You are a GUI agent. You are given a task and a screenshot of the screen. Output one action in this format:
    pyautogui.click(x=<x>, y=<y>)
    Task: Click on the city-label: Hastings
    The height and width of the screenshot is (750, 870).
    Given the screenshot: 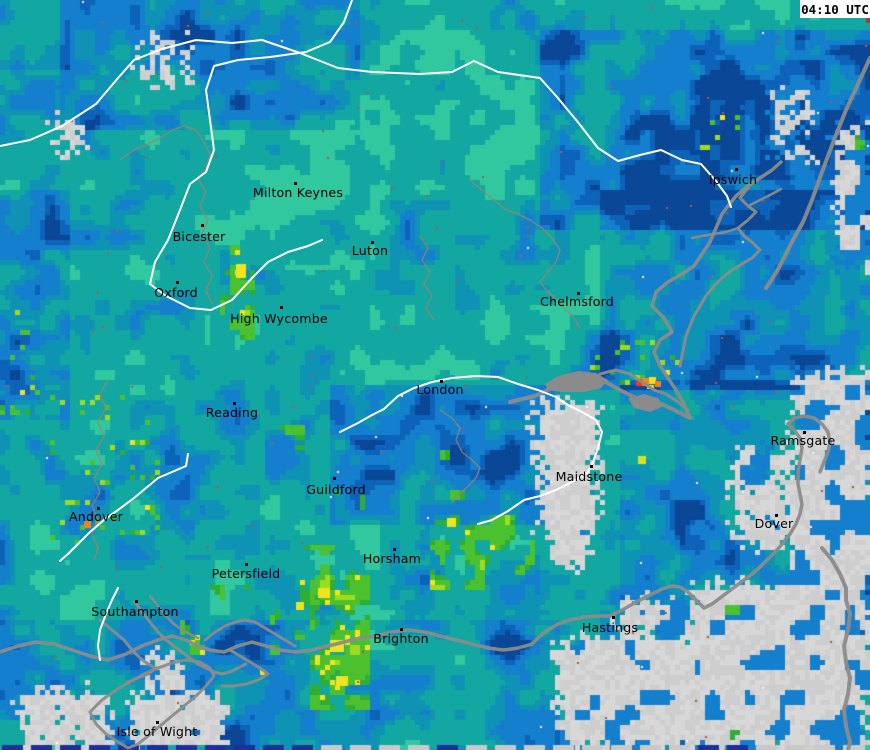 What is the action you would take?
    pyautogui.click(x=610, y=627)
    